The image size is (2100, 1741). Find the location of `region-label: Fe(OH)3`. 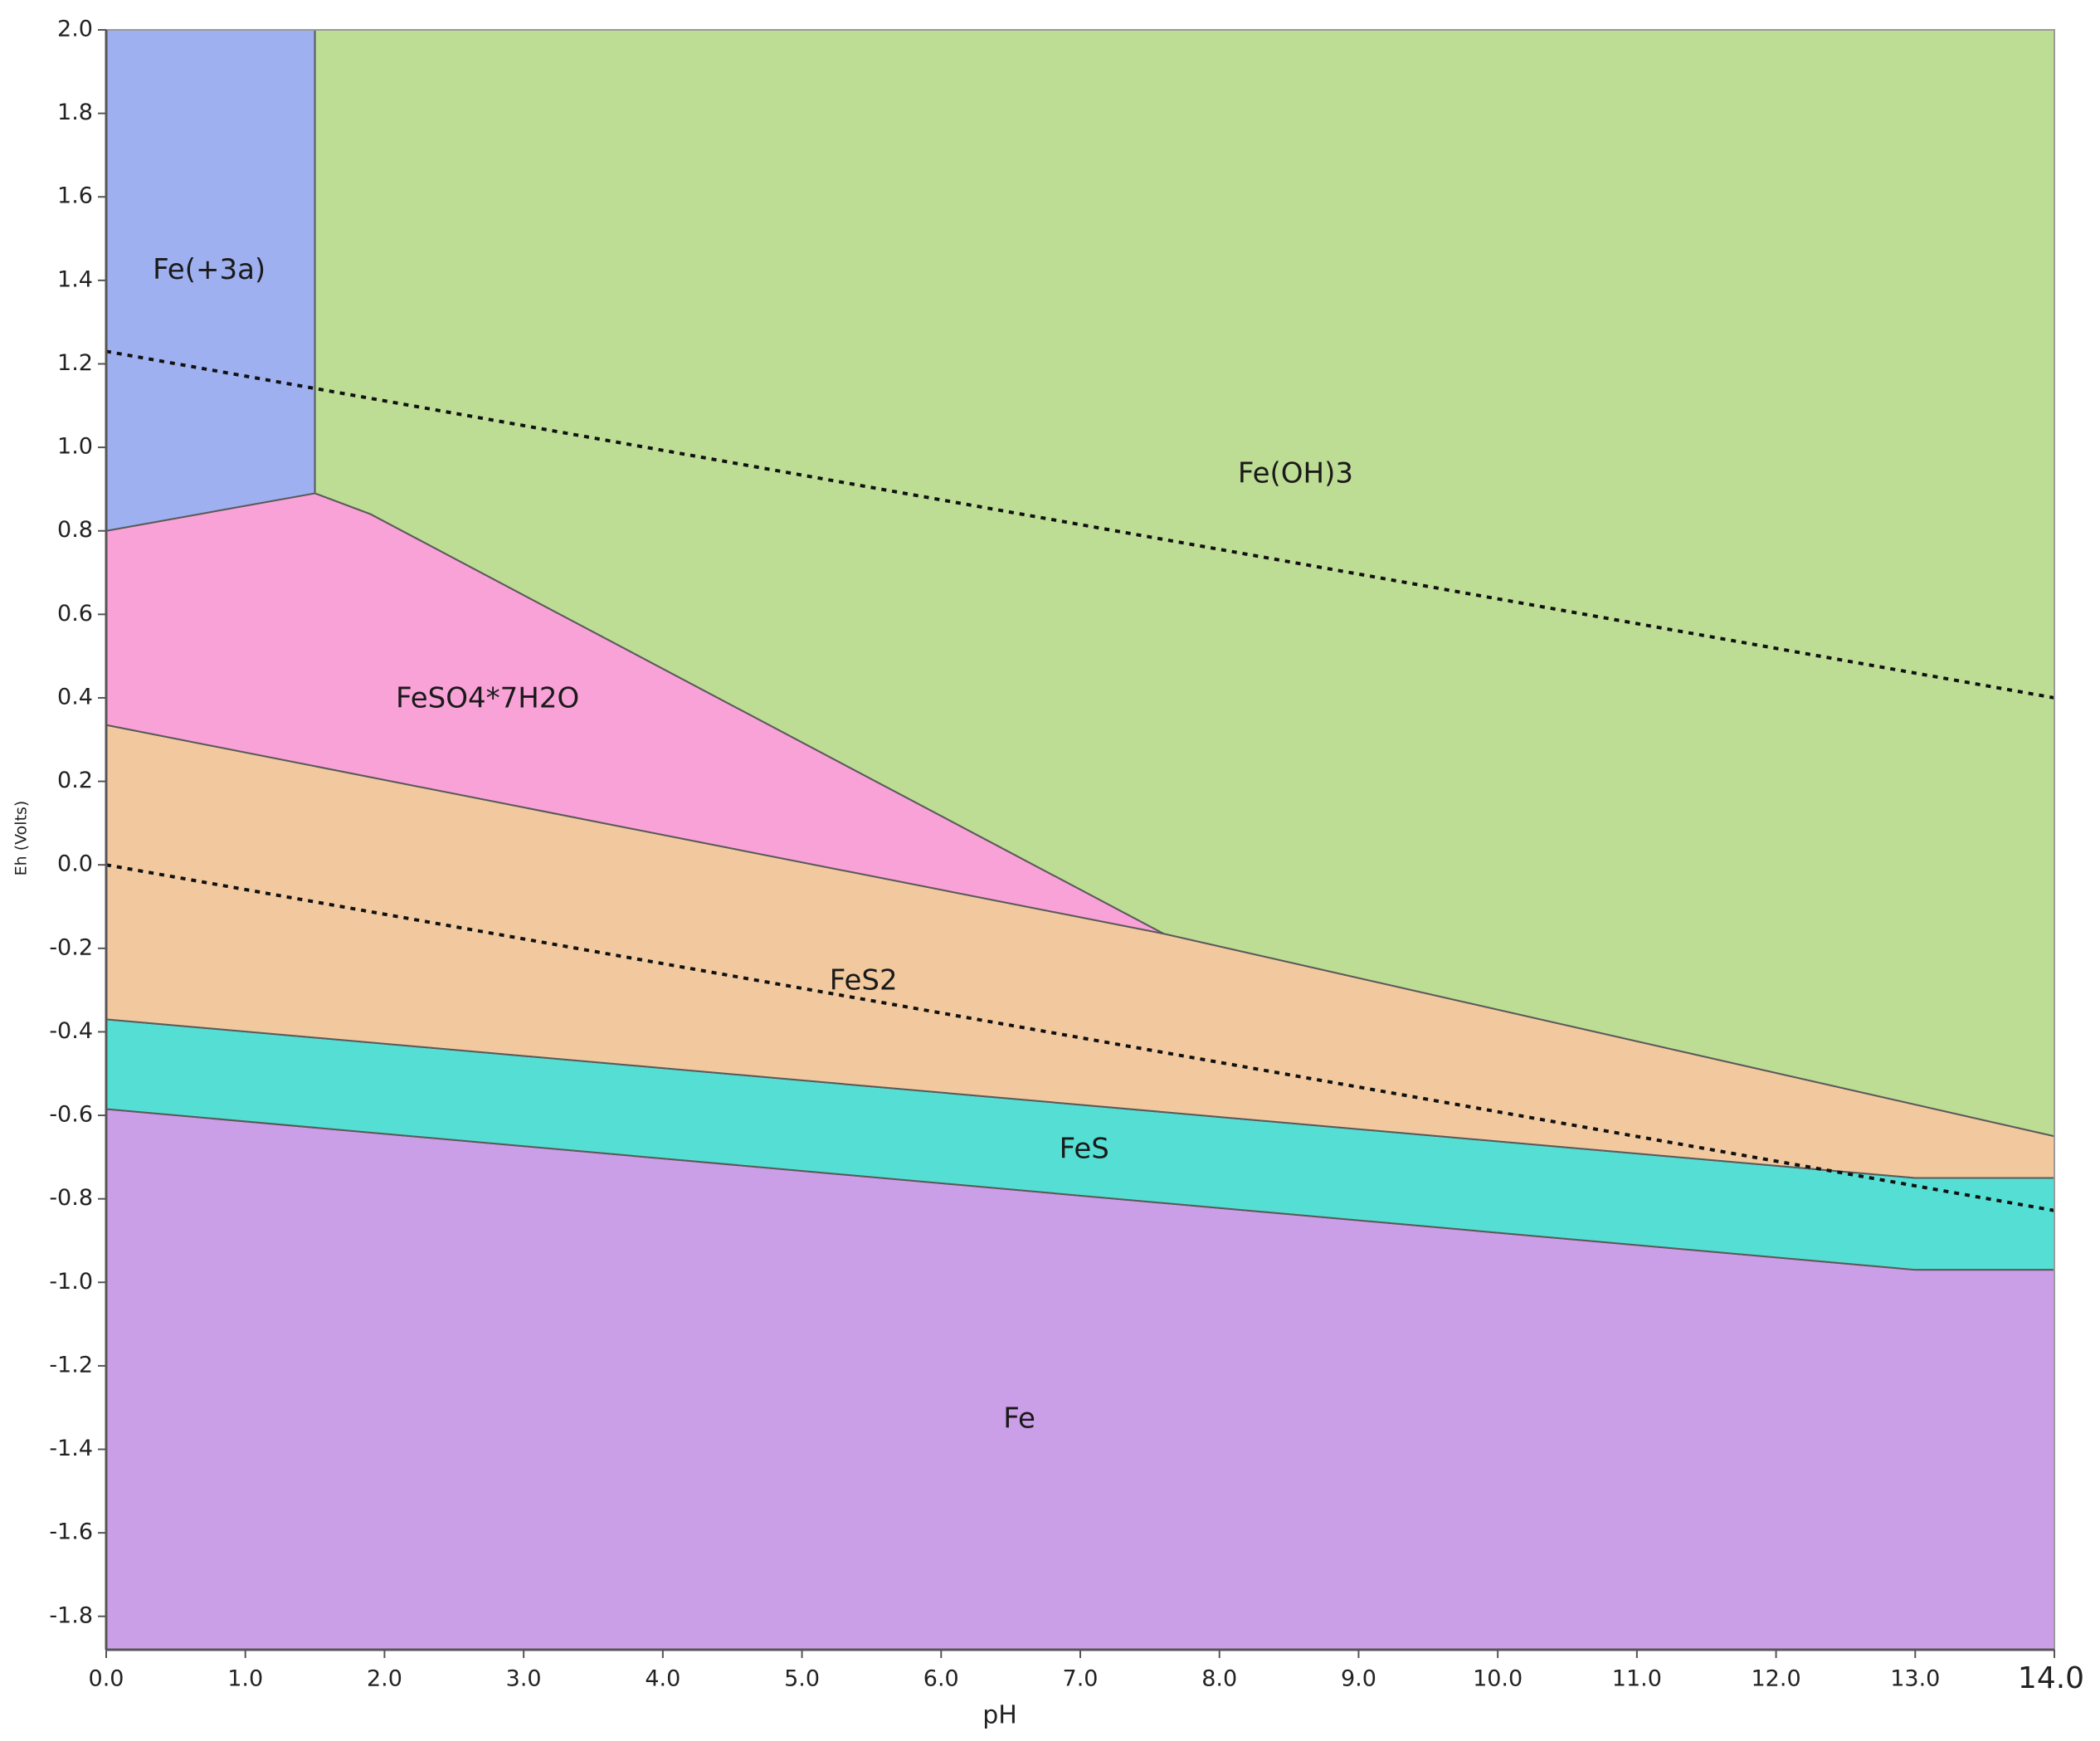

region-label: Fe(OH)3 is located at coordinates (1295, 473).